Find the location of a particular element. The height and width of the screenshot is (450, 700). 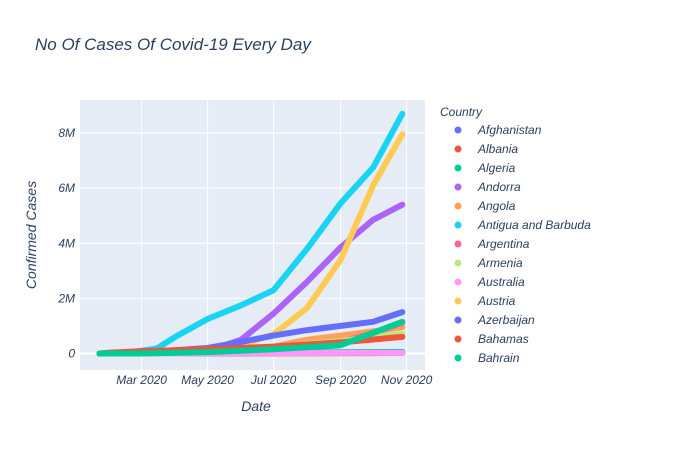

x-tick-label: Mar 2020 is located at coordinates (141, 380).